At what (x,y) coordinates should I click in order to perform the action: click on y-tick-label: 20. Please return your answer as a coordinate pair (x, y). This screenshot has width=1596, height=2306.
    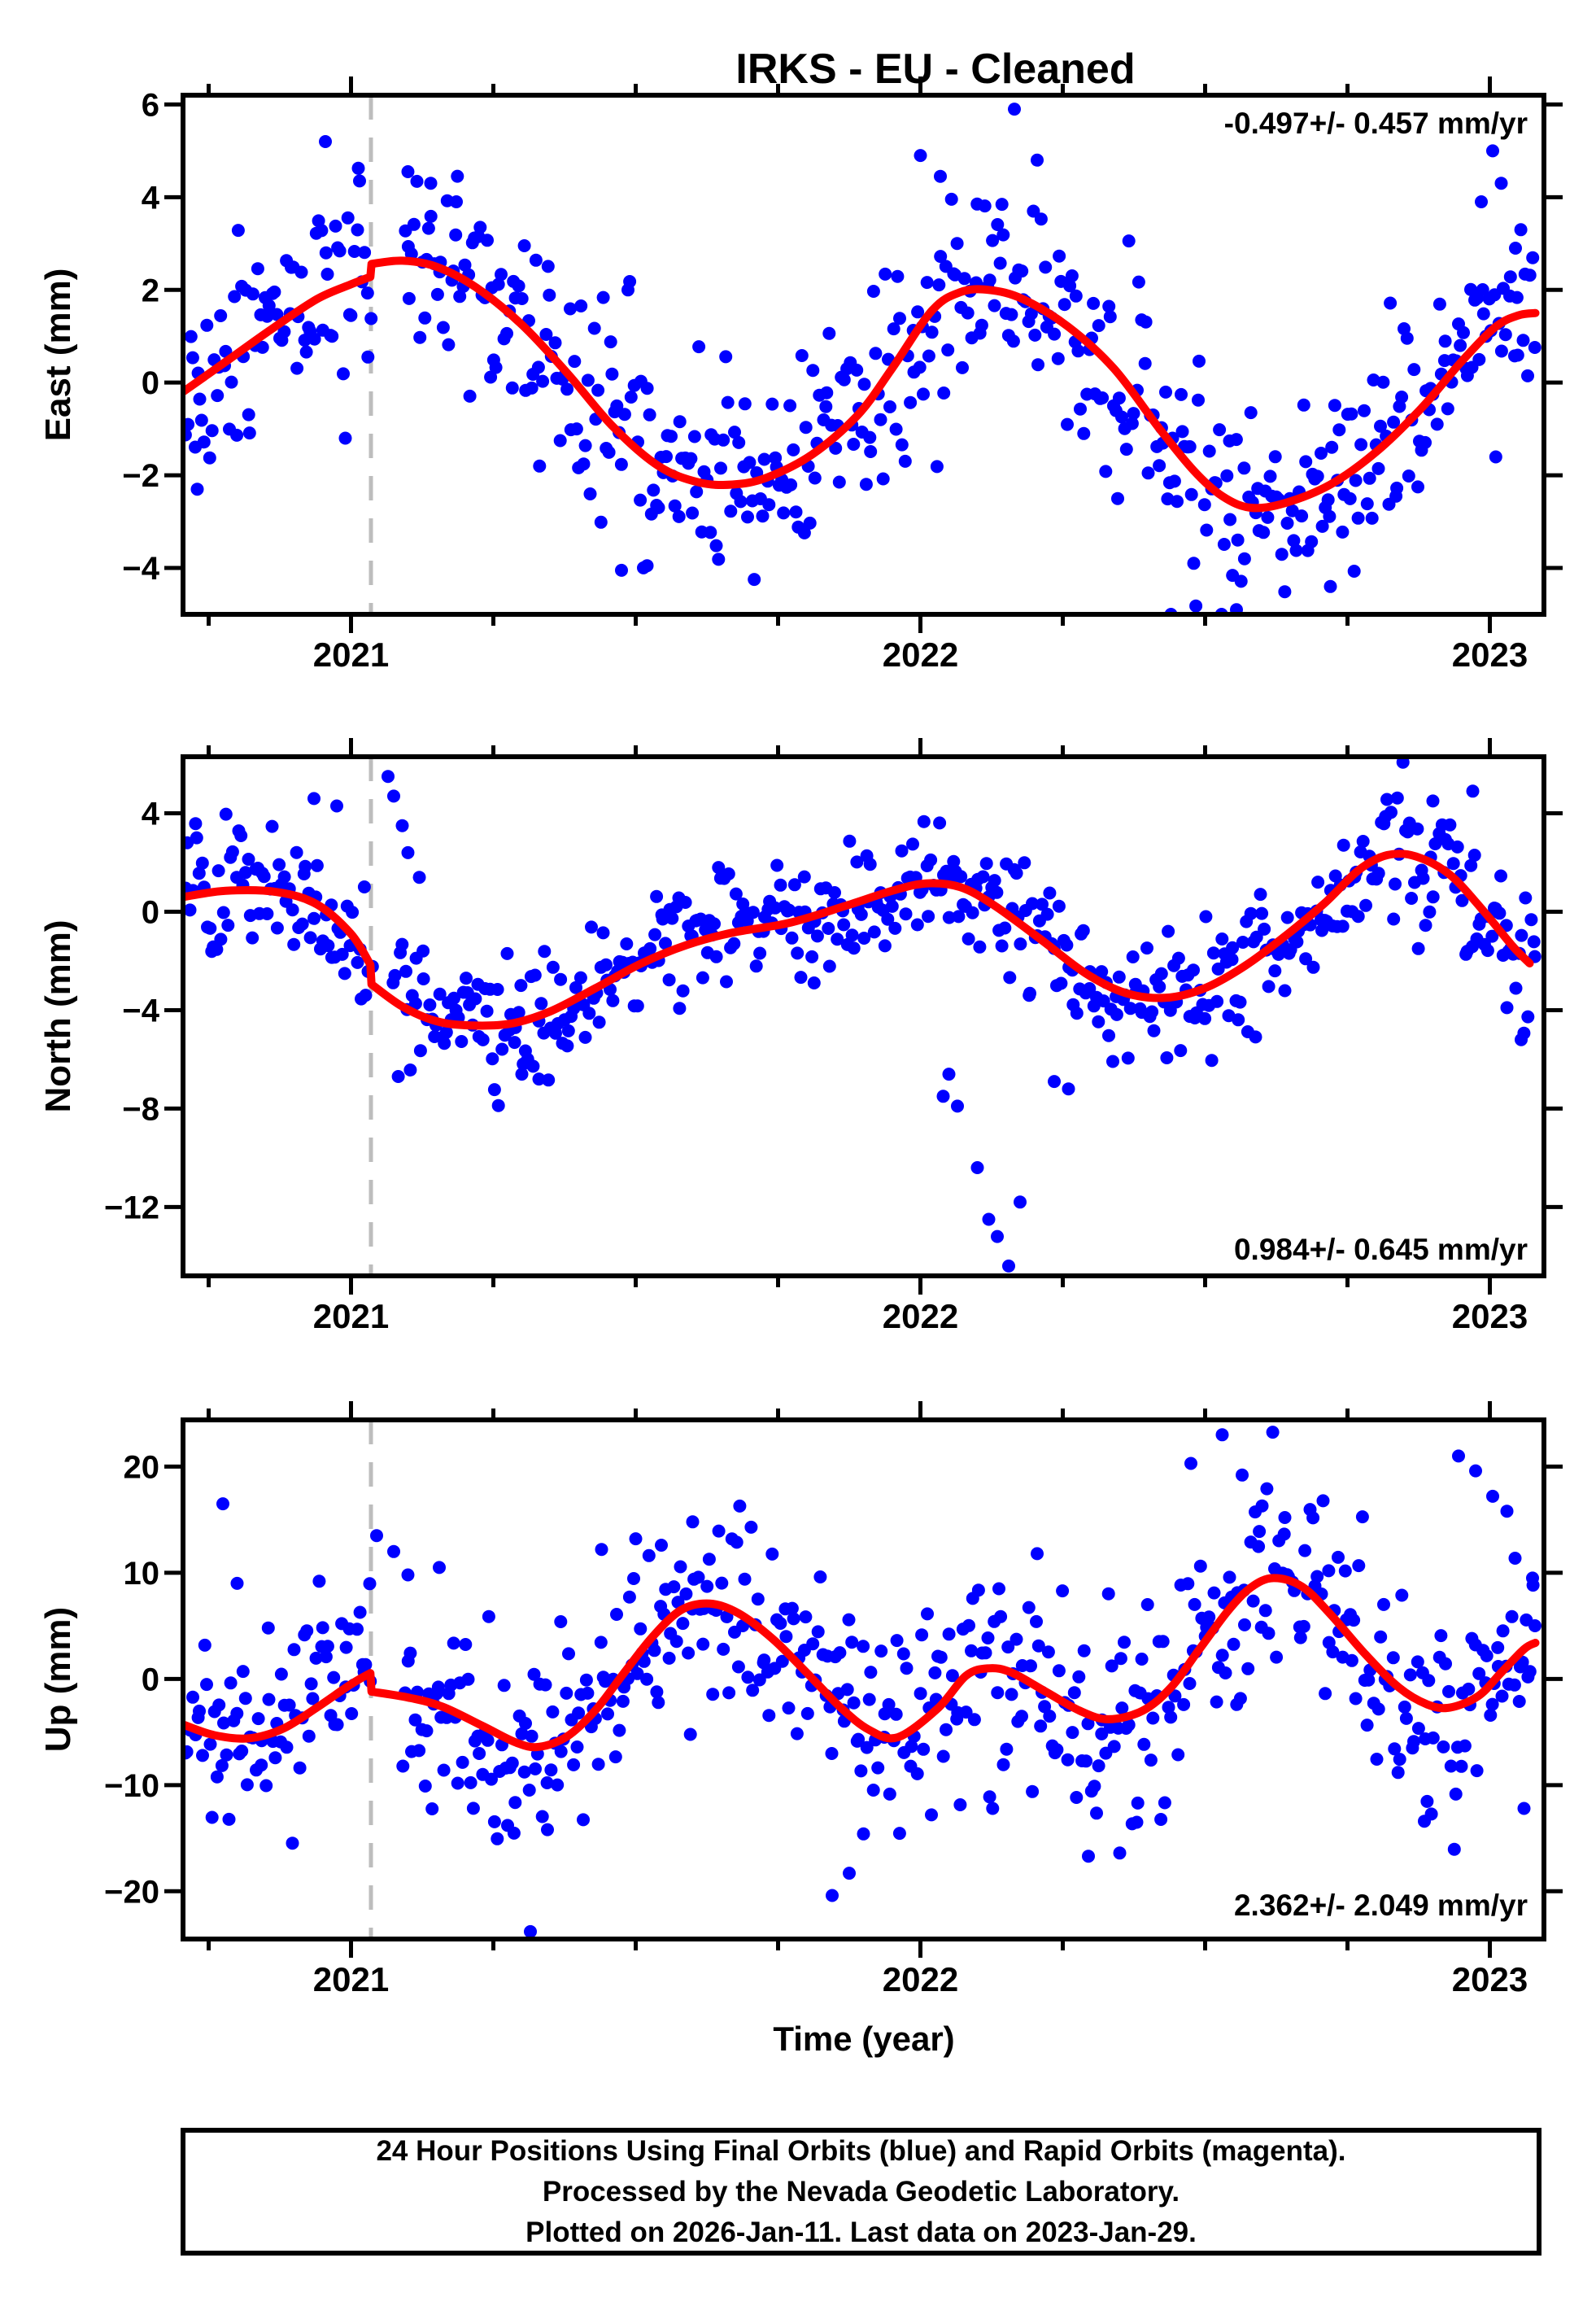
    Looking at the image, I should click on (142, 1467).